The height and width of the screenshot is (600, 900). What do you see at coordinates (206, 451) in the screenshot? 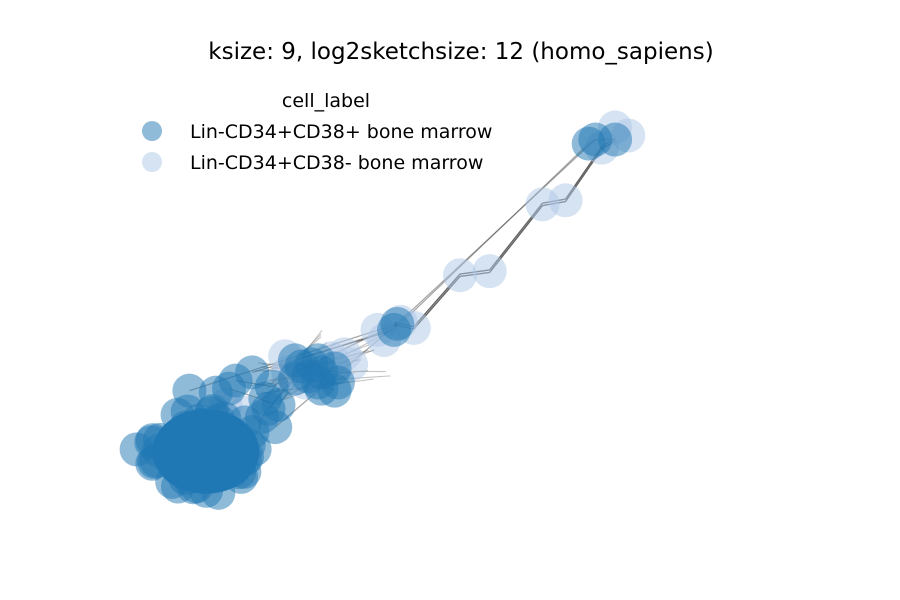
I see `node-cluster-core` at bounding box center [206, 451].